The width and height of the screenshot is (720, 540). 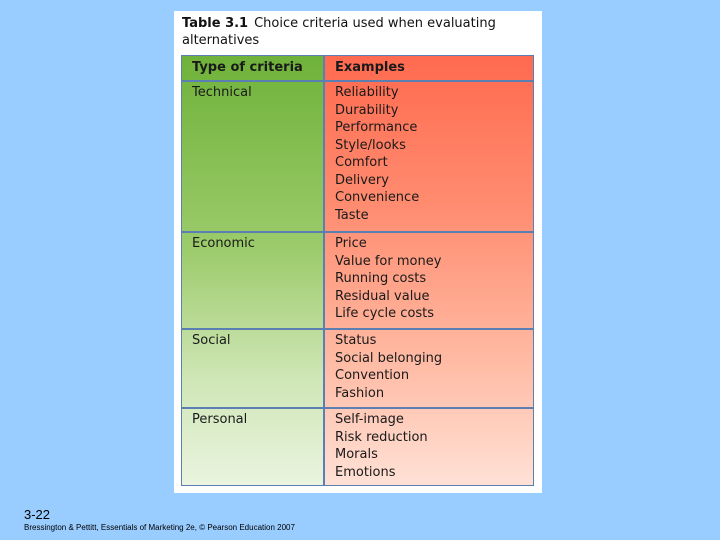 I want to click on example-item: Price, so click(x=351, y=243).